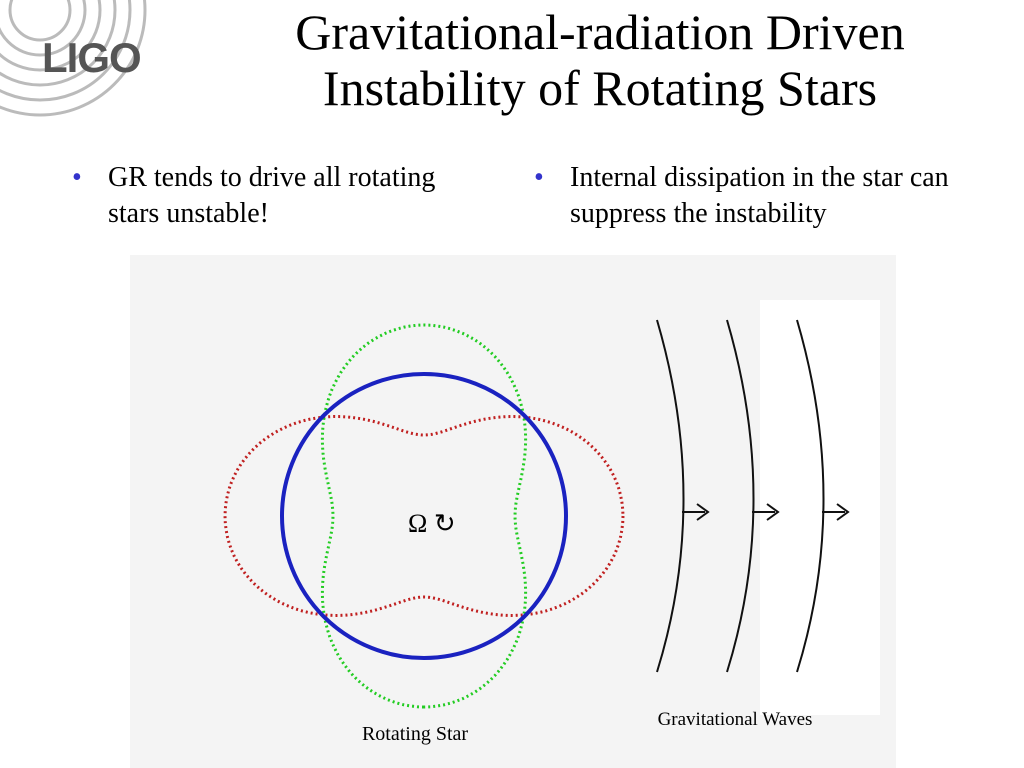 This screenshot has width=1024, height=768. Describe the element at coordinates (753, 496) in the screenshot. I see `waves` at that location.